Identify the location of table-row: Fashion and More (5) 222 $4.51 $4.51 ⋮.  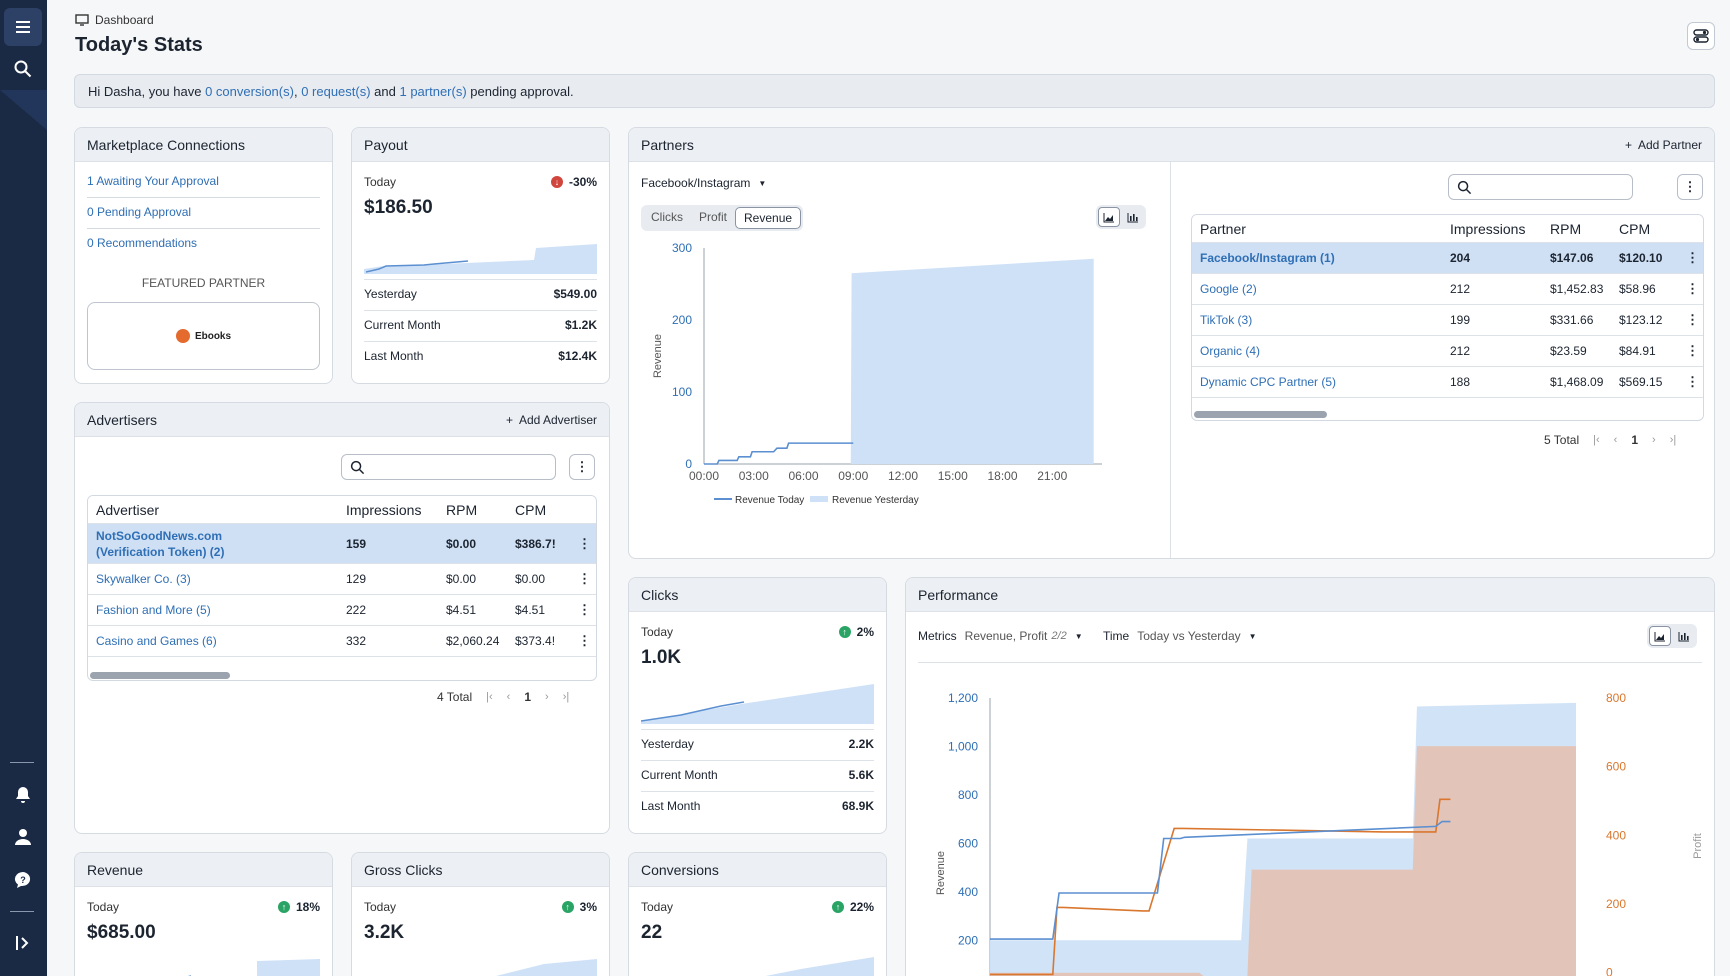
(342, 610).